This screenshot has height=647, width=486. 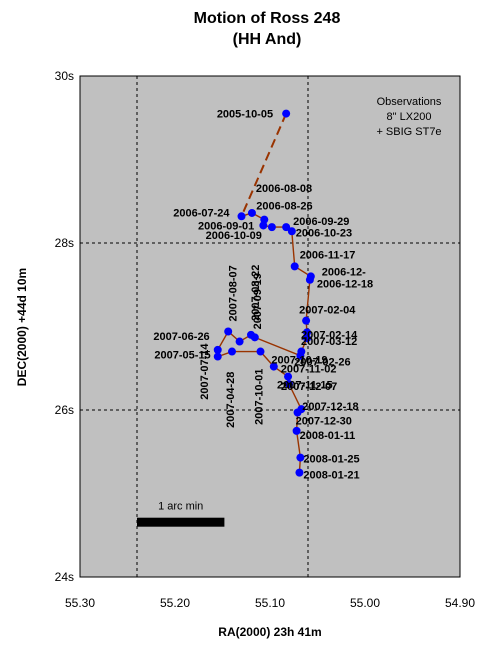 I want to click on point-label: 2006-10-23, so click(x=324, y=233).